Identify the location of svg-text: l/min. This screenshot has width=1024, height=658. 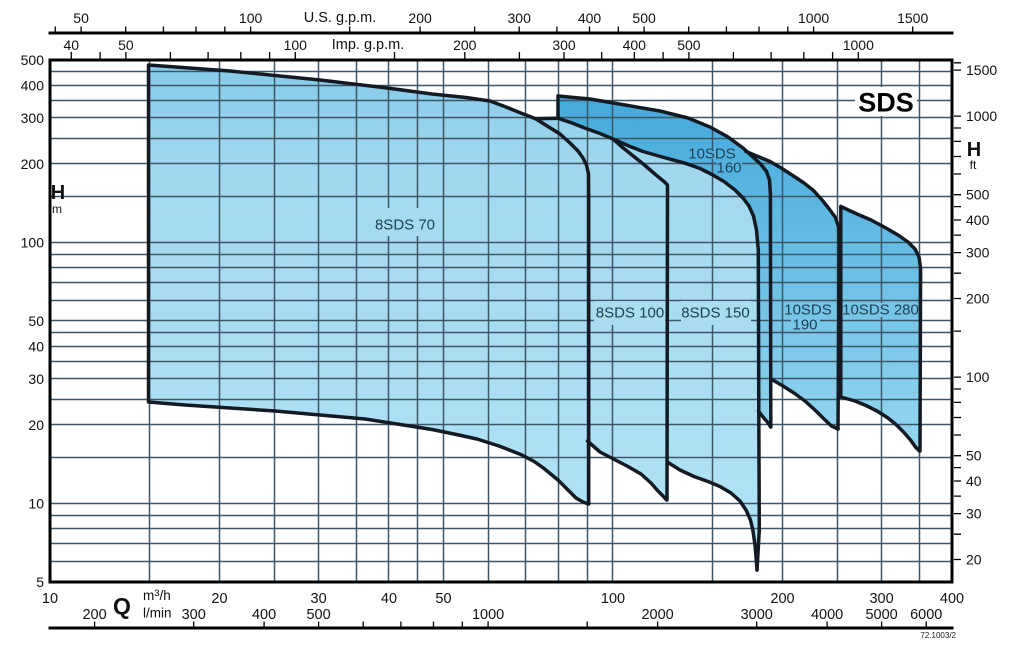
(157, 613).